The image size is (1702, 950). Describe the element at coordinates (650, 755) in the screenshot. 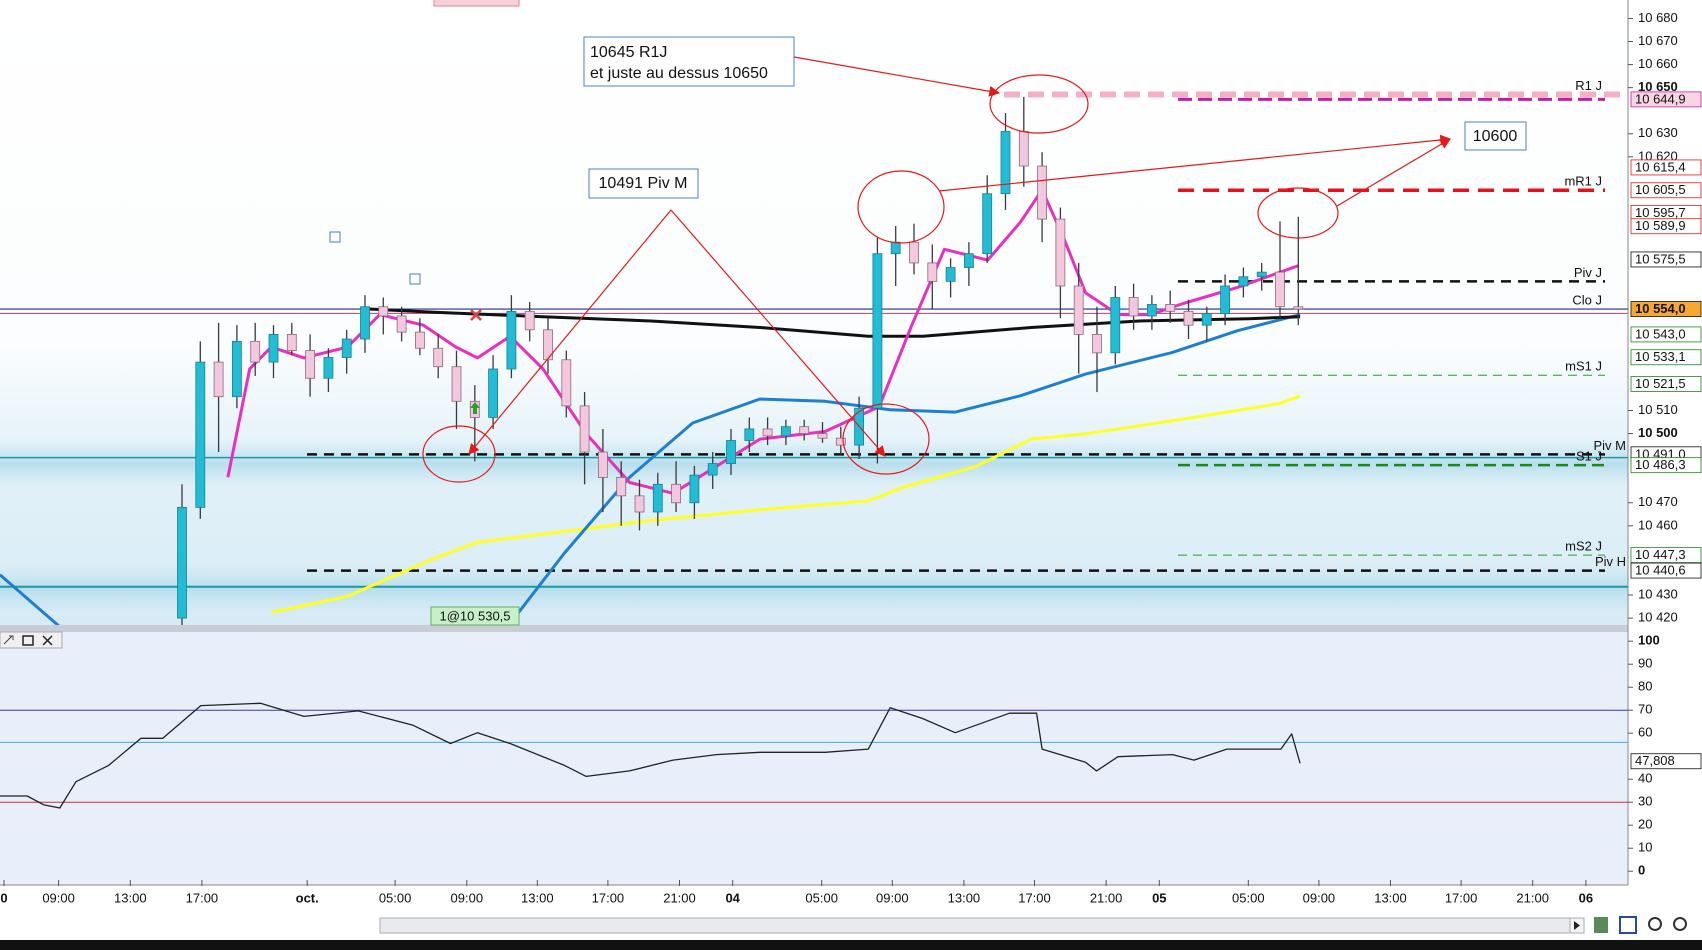

I see `rsi-line` at that location.